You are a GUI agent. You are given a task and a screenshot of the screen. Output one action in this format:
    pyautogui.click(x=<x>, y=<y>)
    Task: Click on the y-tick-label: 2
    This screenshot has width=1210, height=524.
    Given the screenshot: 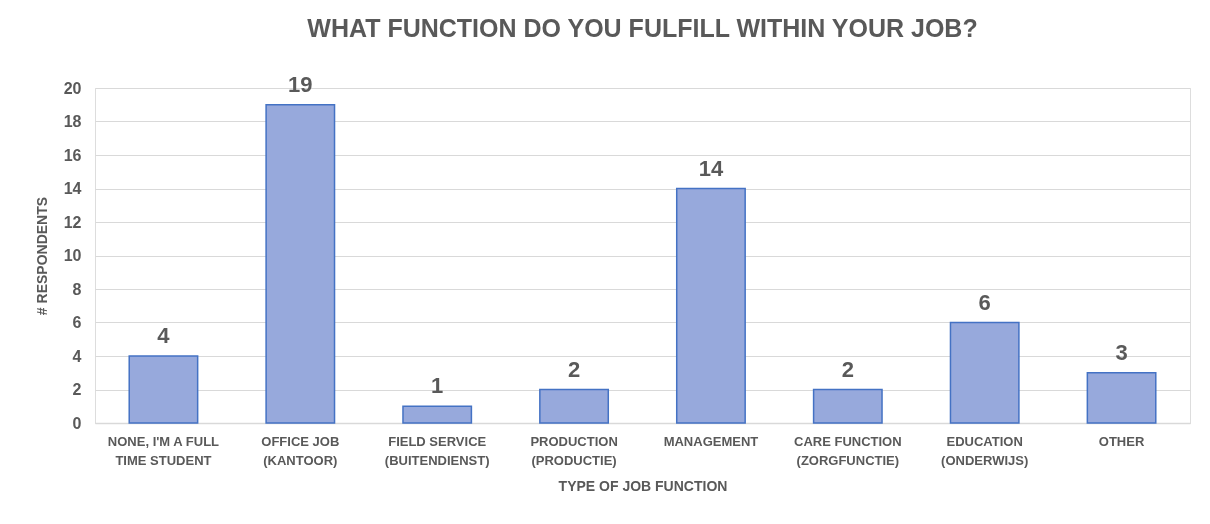 What is the action you would take?
    pyautogui.click(x=77, y=389)
    